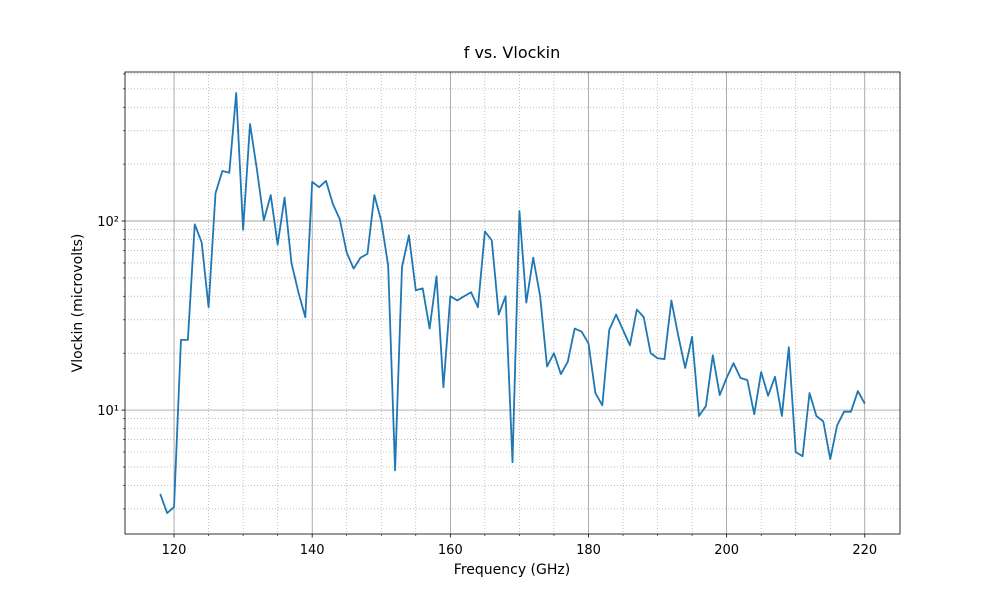  What do you see at coordinates (108, 411) in the screenshot?
I see `y-tick-label: 10¹` at bounding box center [108, 411].